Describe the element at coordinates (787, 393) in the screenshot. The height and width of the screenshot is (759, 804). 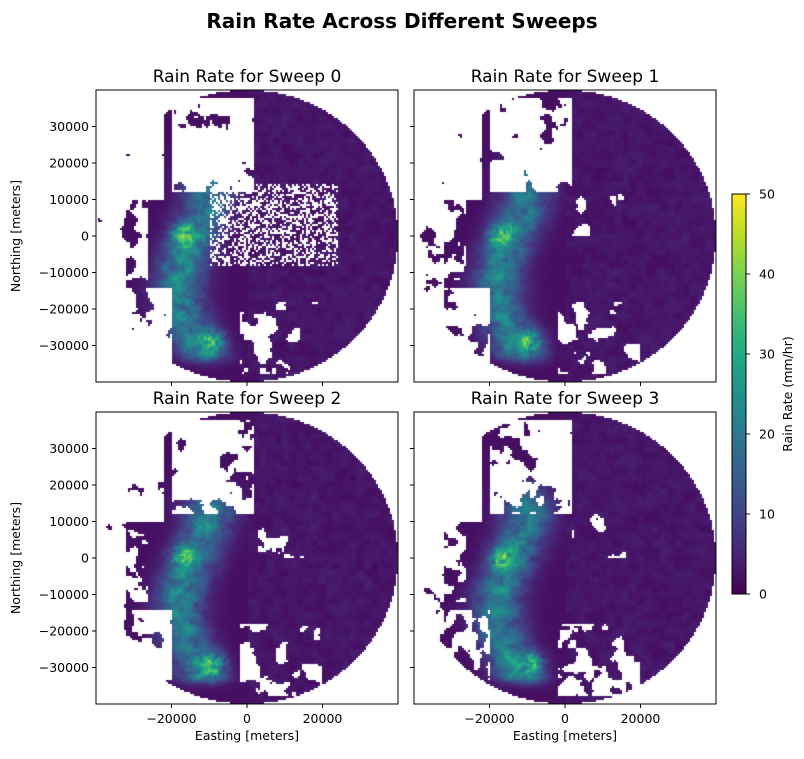
I see `colorbar-label: Rain Rate (mm/hr)` at that location.